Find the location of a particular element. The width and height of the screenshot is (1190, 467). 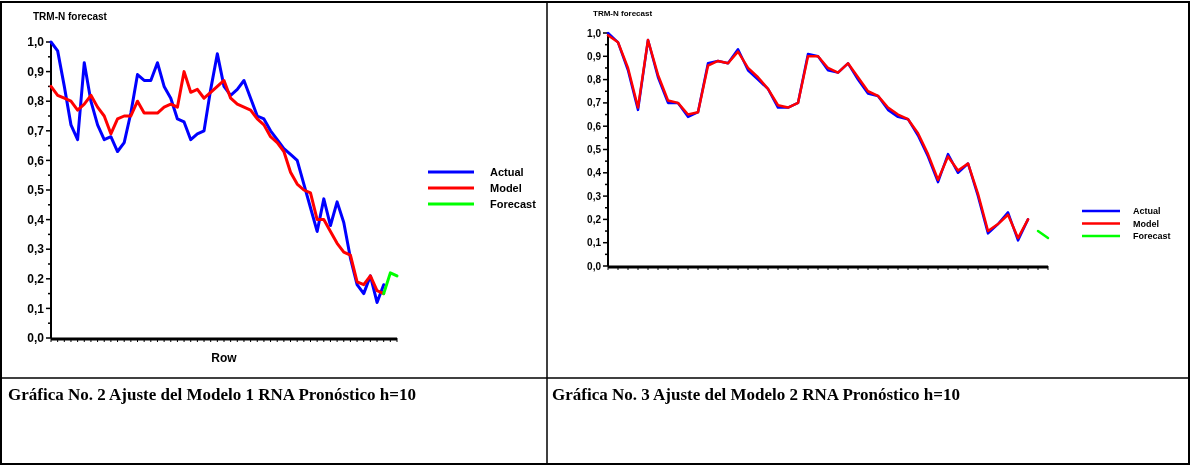

x-axis-title: Row is located at coordinates (224, 358).